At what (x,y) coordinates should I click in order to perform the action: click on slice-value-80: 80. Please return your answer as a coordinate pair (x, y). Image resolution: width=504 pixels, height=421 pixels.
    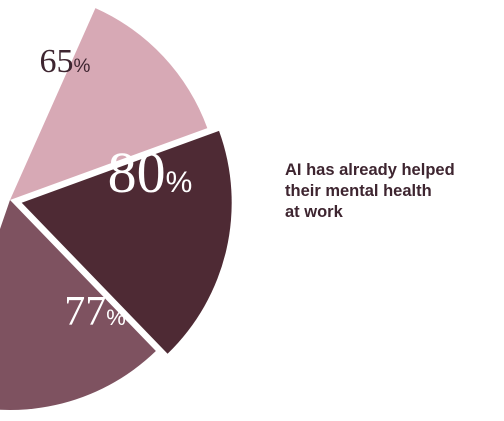
    Looking at the image, I should click on (137, 172).